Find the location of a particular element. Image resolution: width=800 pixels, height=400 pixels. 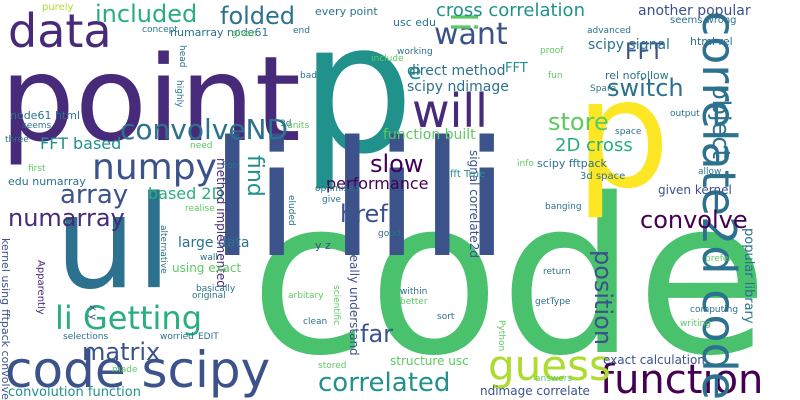

word-switch: switch is located at coordinates (645, 88).